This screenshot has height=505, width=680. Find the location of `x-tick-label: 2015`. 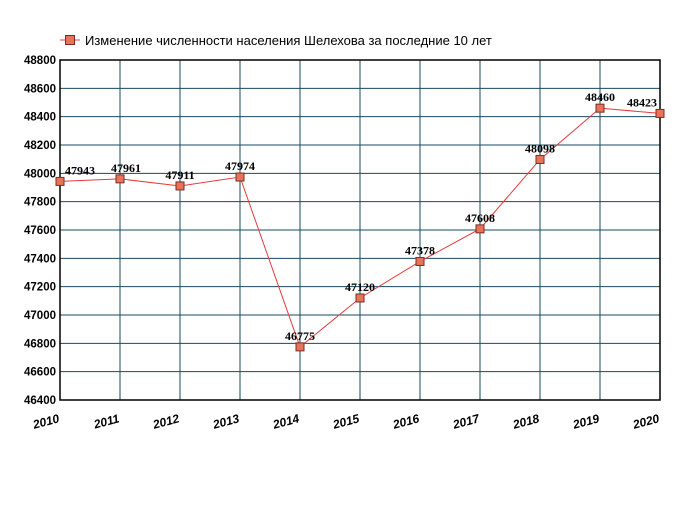

x-tick-label: 2015 is located at coordinates (345, 421).